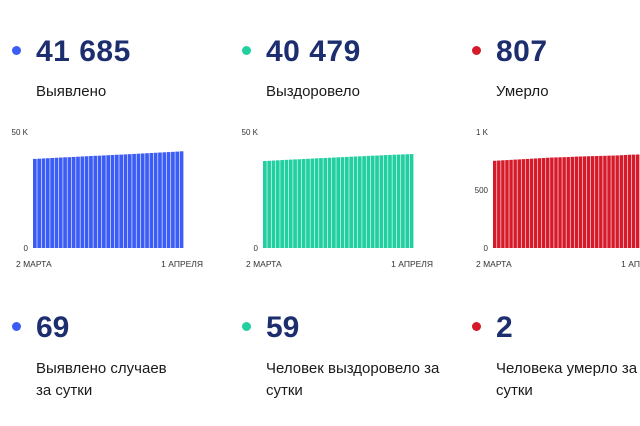 The image size is (640, 426). What do you see at coordinates (71, 91) in the screenshot?
I see `total-caption: Выявлено` at bounding box center [71, 91].